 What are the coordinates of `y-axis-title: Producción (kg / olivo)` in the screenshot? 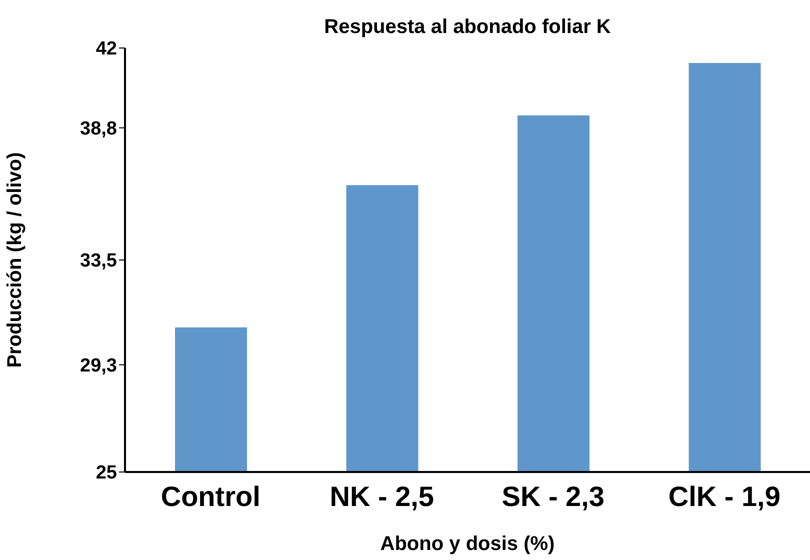 It's located at (15, 260).